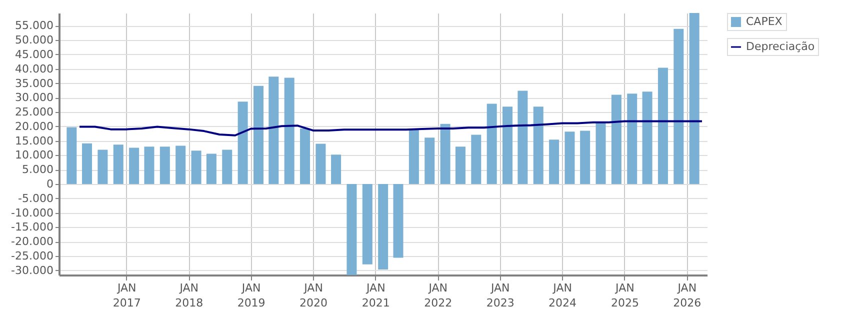 The height and width of the screenshot is (313, 851). Describe the element at coordinates (562, 296) in the screenshot. I see `x-tick-label: JAN 2024` at that location.